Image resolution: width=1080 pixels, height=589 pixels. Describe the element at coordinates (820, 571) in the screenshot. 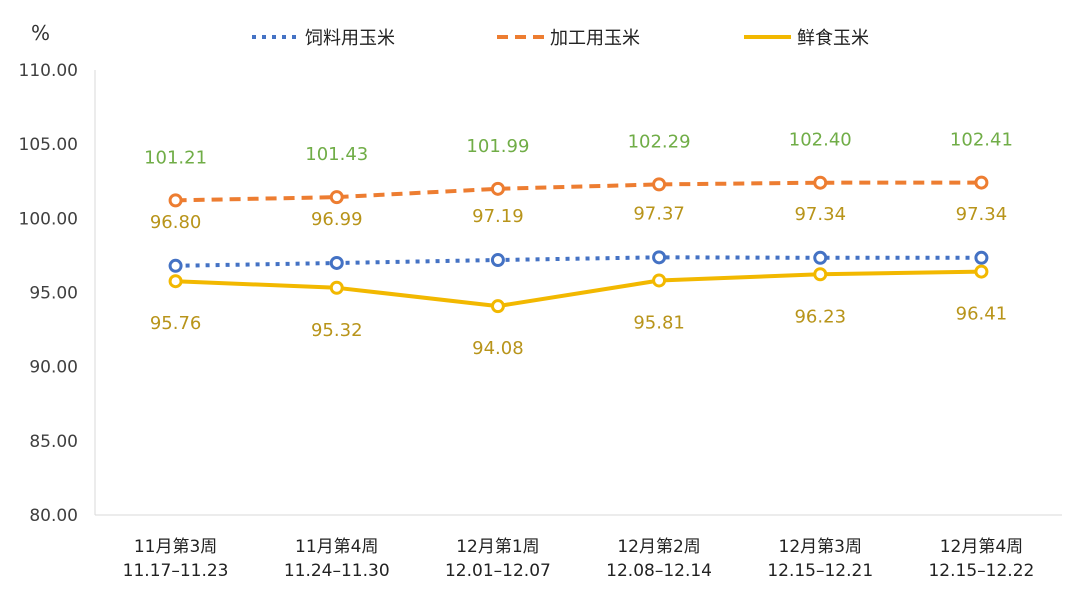

I see `x-category-date-label: 12.15–12.21` at that location.